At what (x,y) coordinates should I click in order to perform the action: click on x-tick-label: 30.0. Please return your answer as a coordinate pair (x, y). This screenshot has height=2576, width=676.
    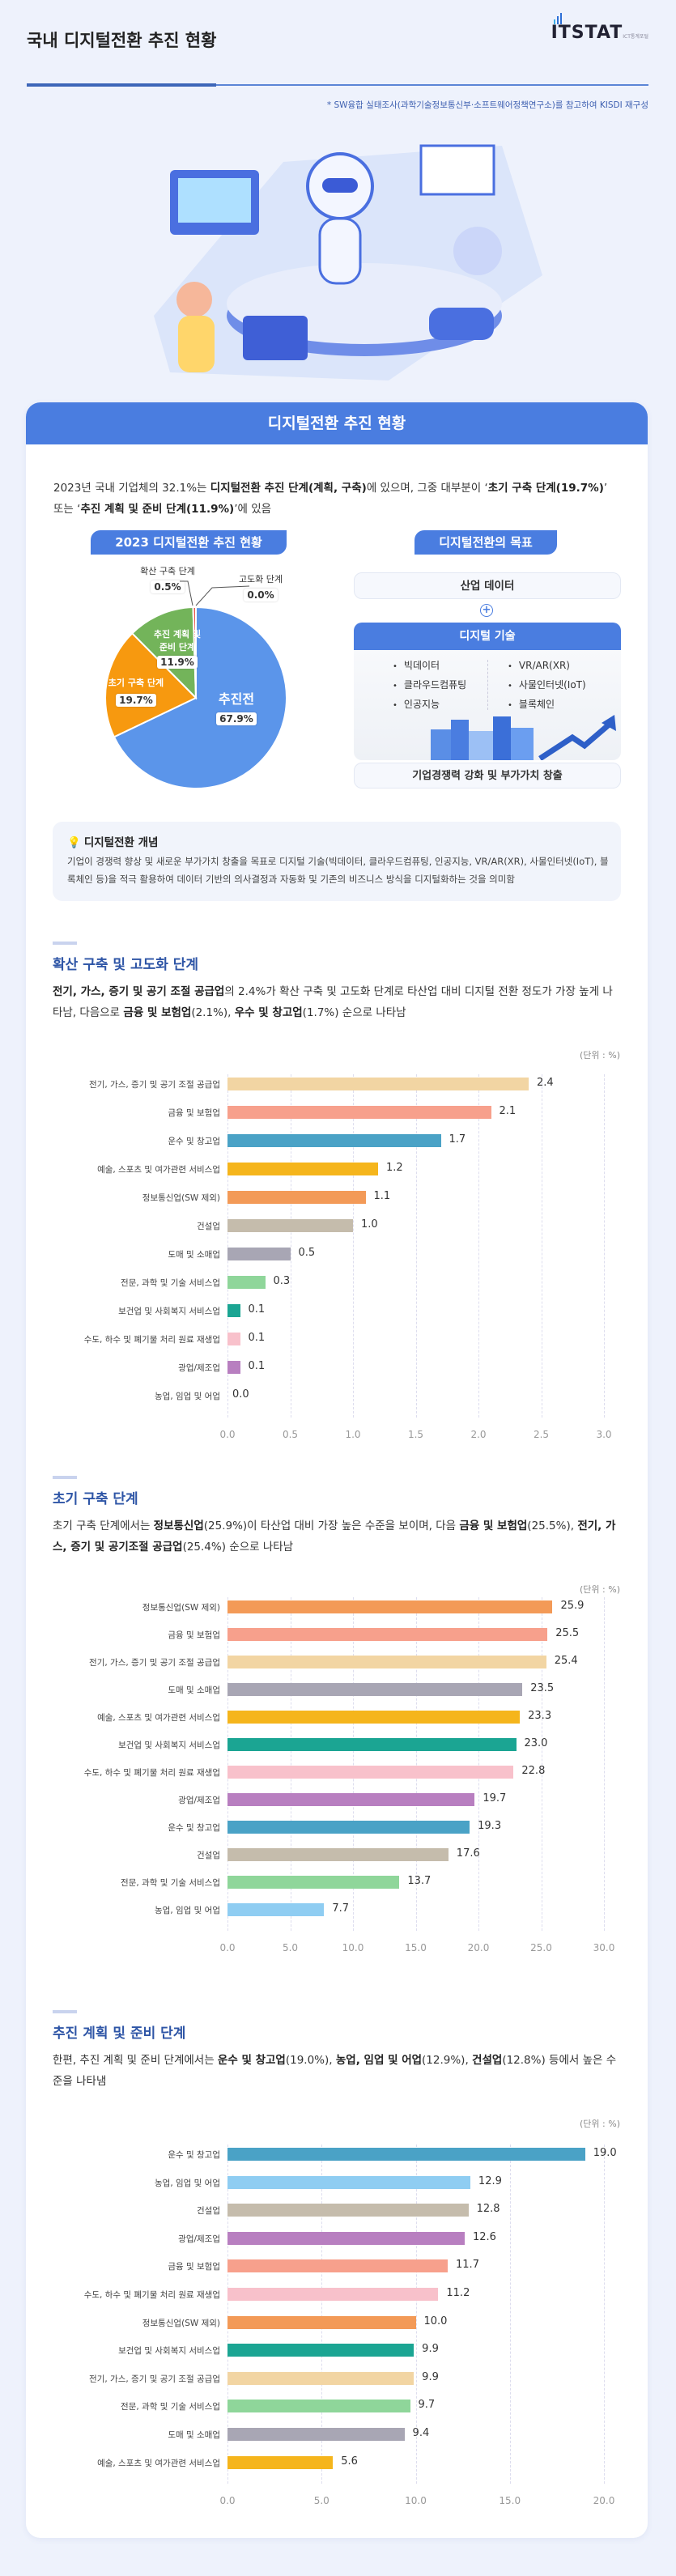
    Looking at the image, I should click on (604, 1948).